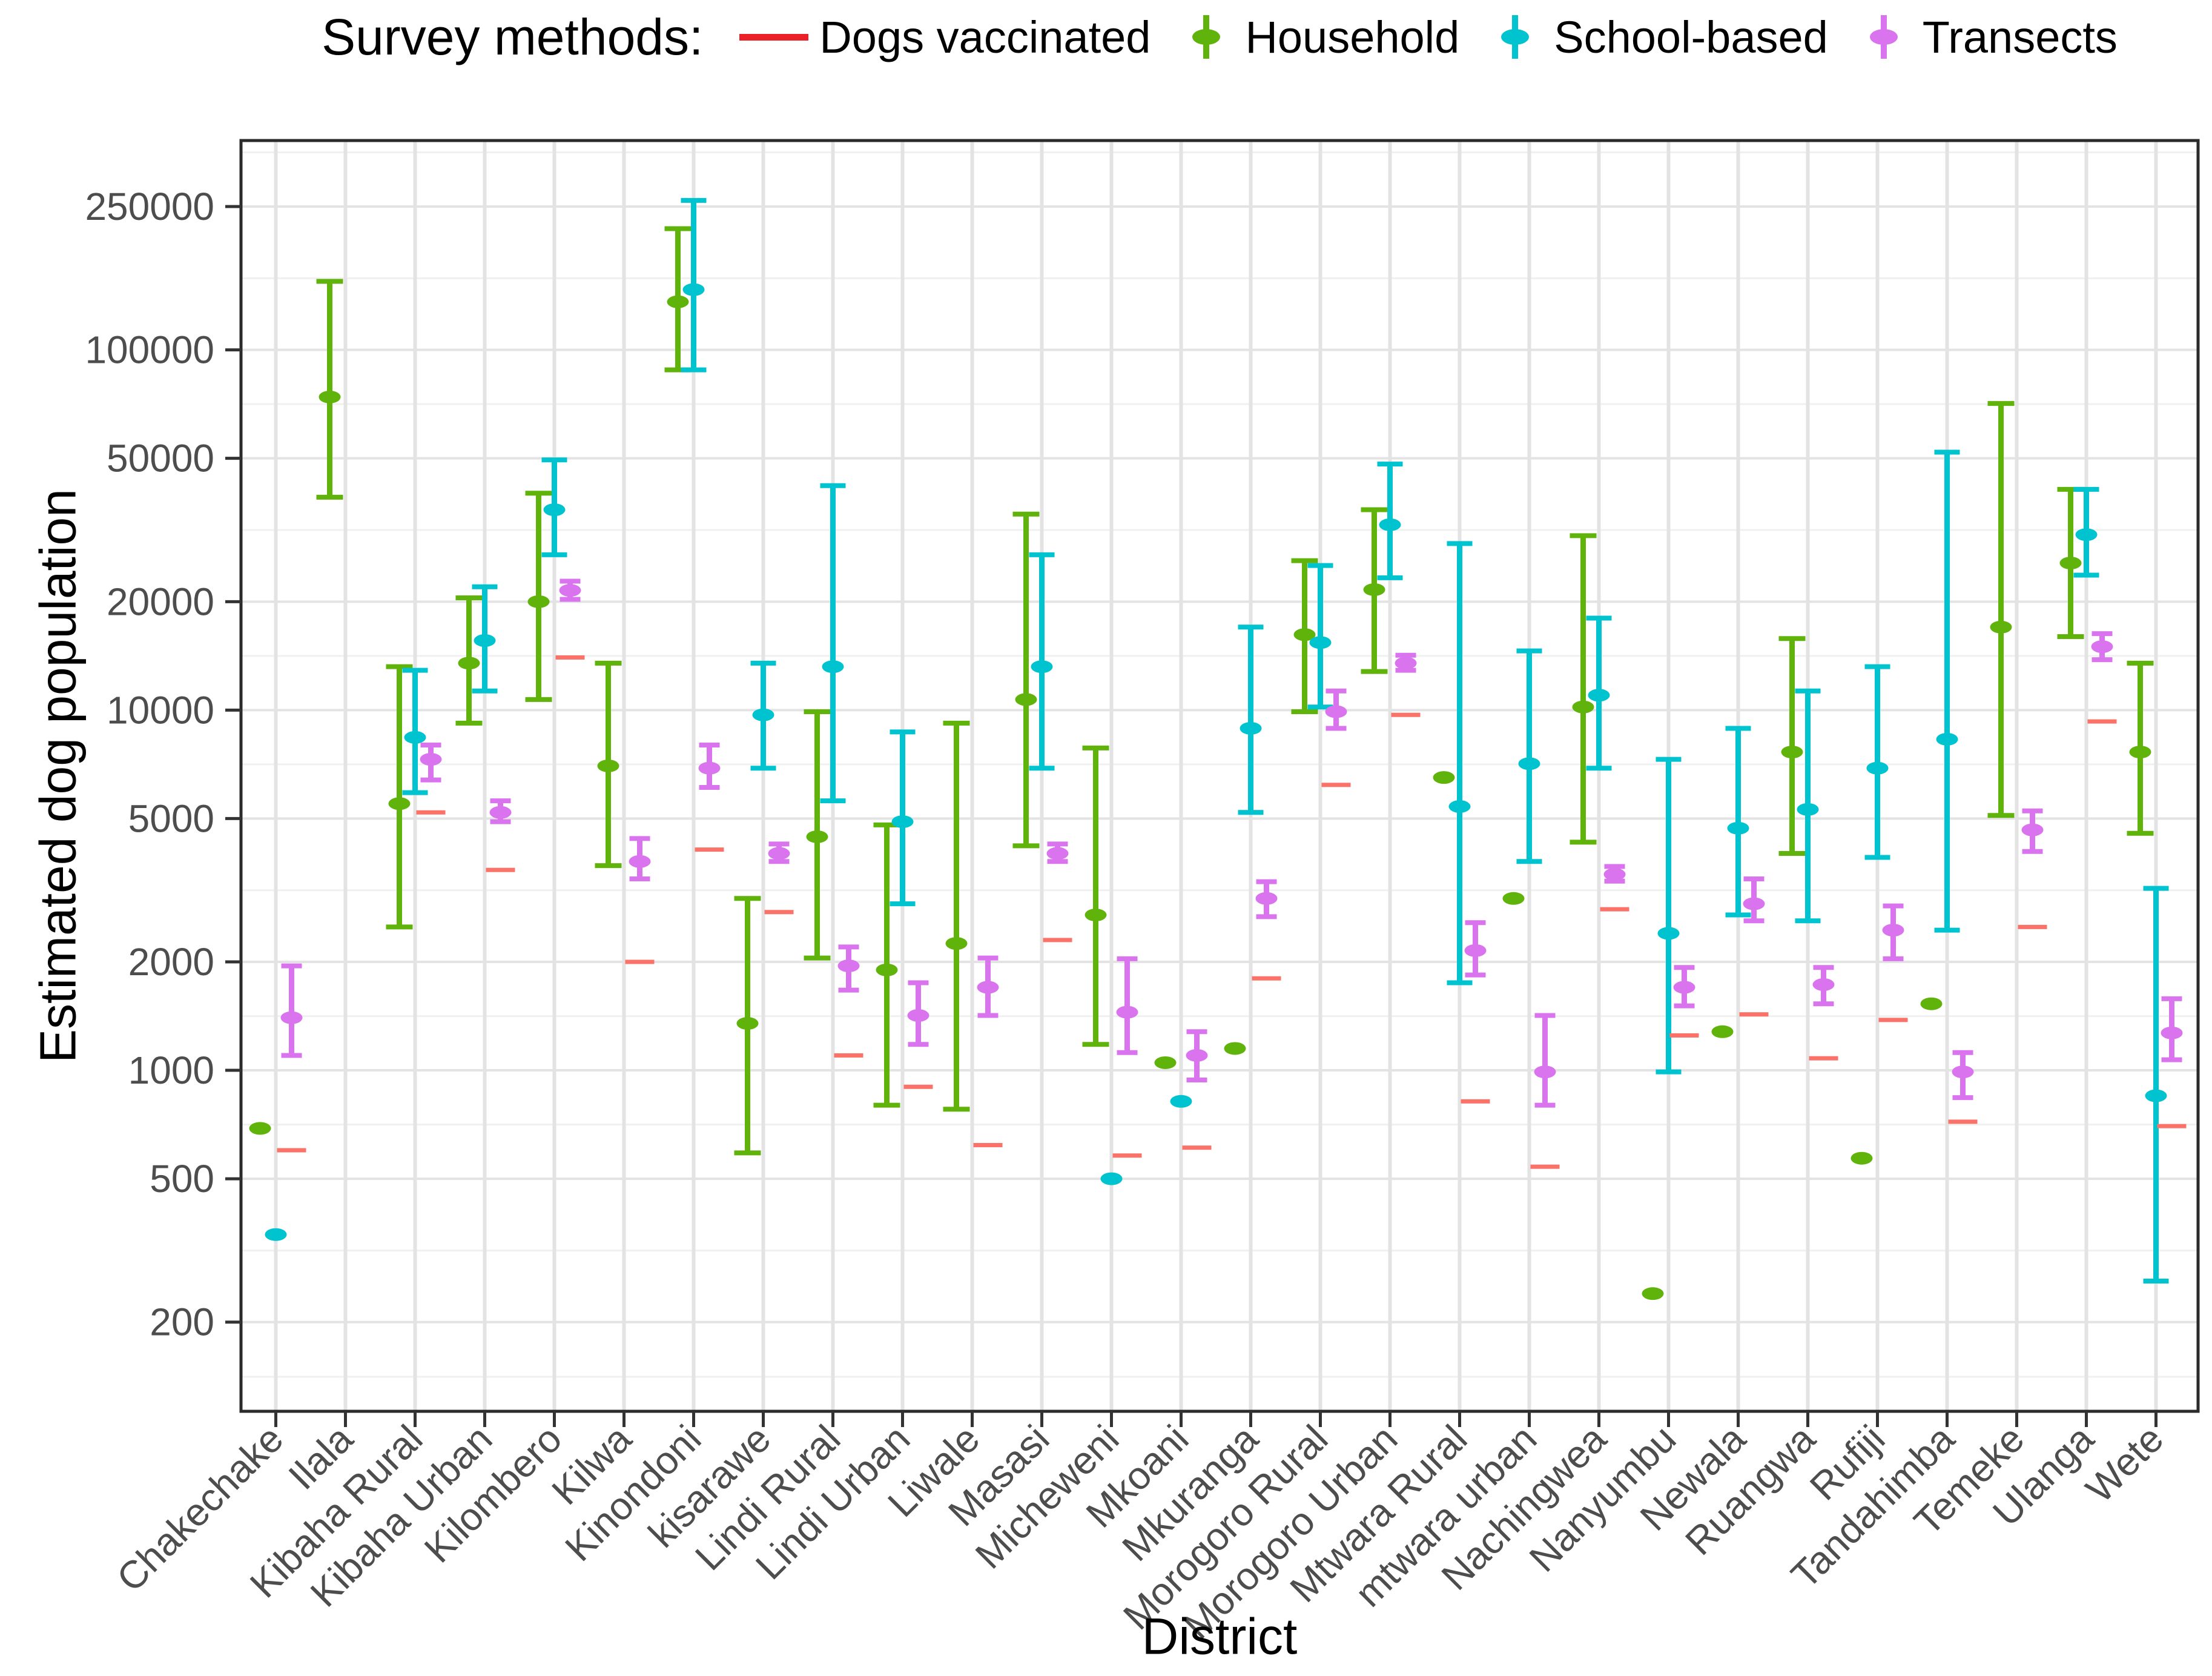  I want to click on district-marks-kibaha-rural, so click(416, 797).